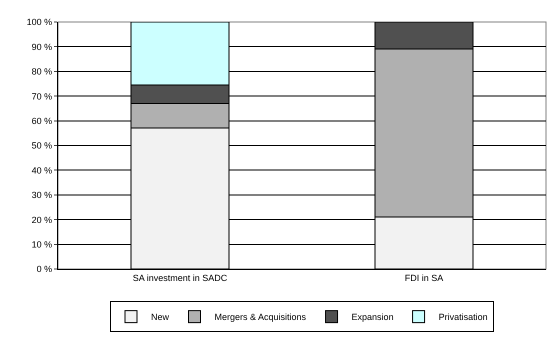 This screenshot has width=554, height=340. Describe the element at coordinates (42, 71) in the screenshot. I see `y-tick-label: 80 %` at that location.